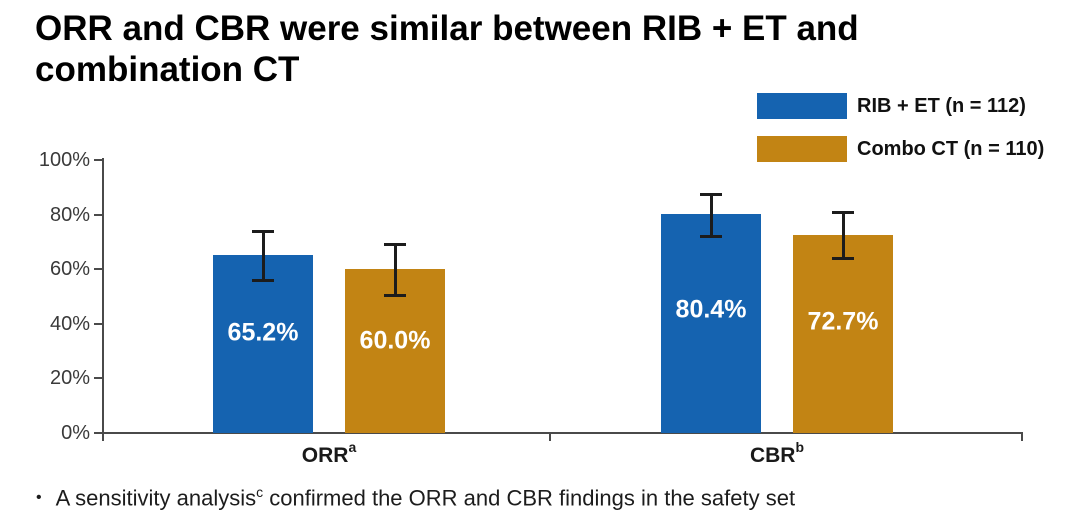  Describe the element at coordinates (802, 149) in the screenshot. I see `legend-swatch-combo-ct` at that location.